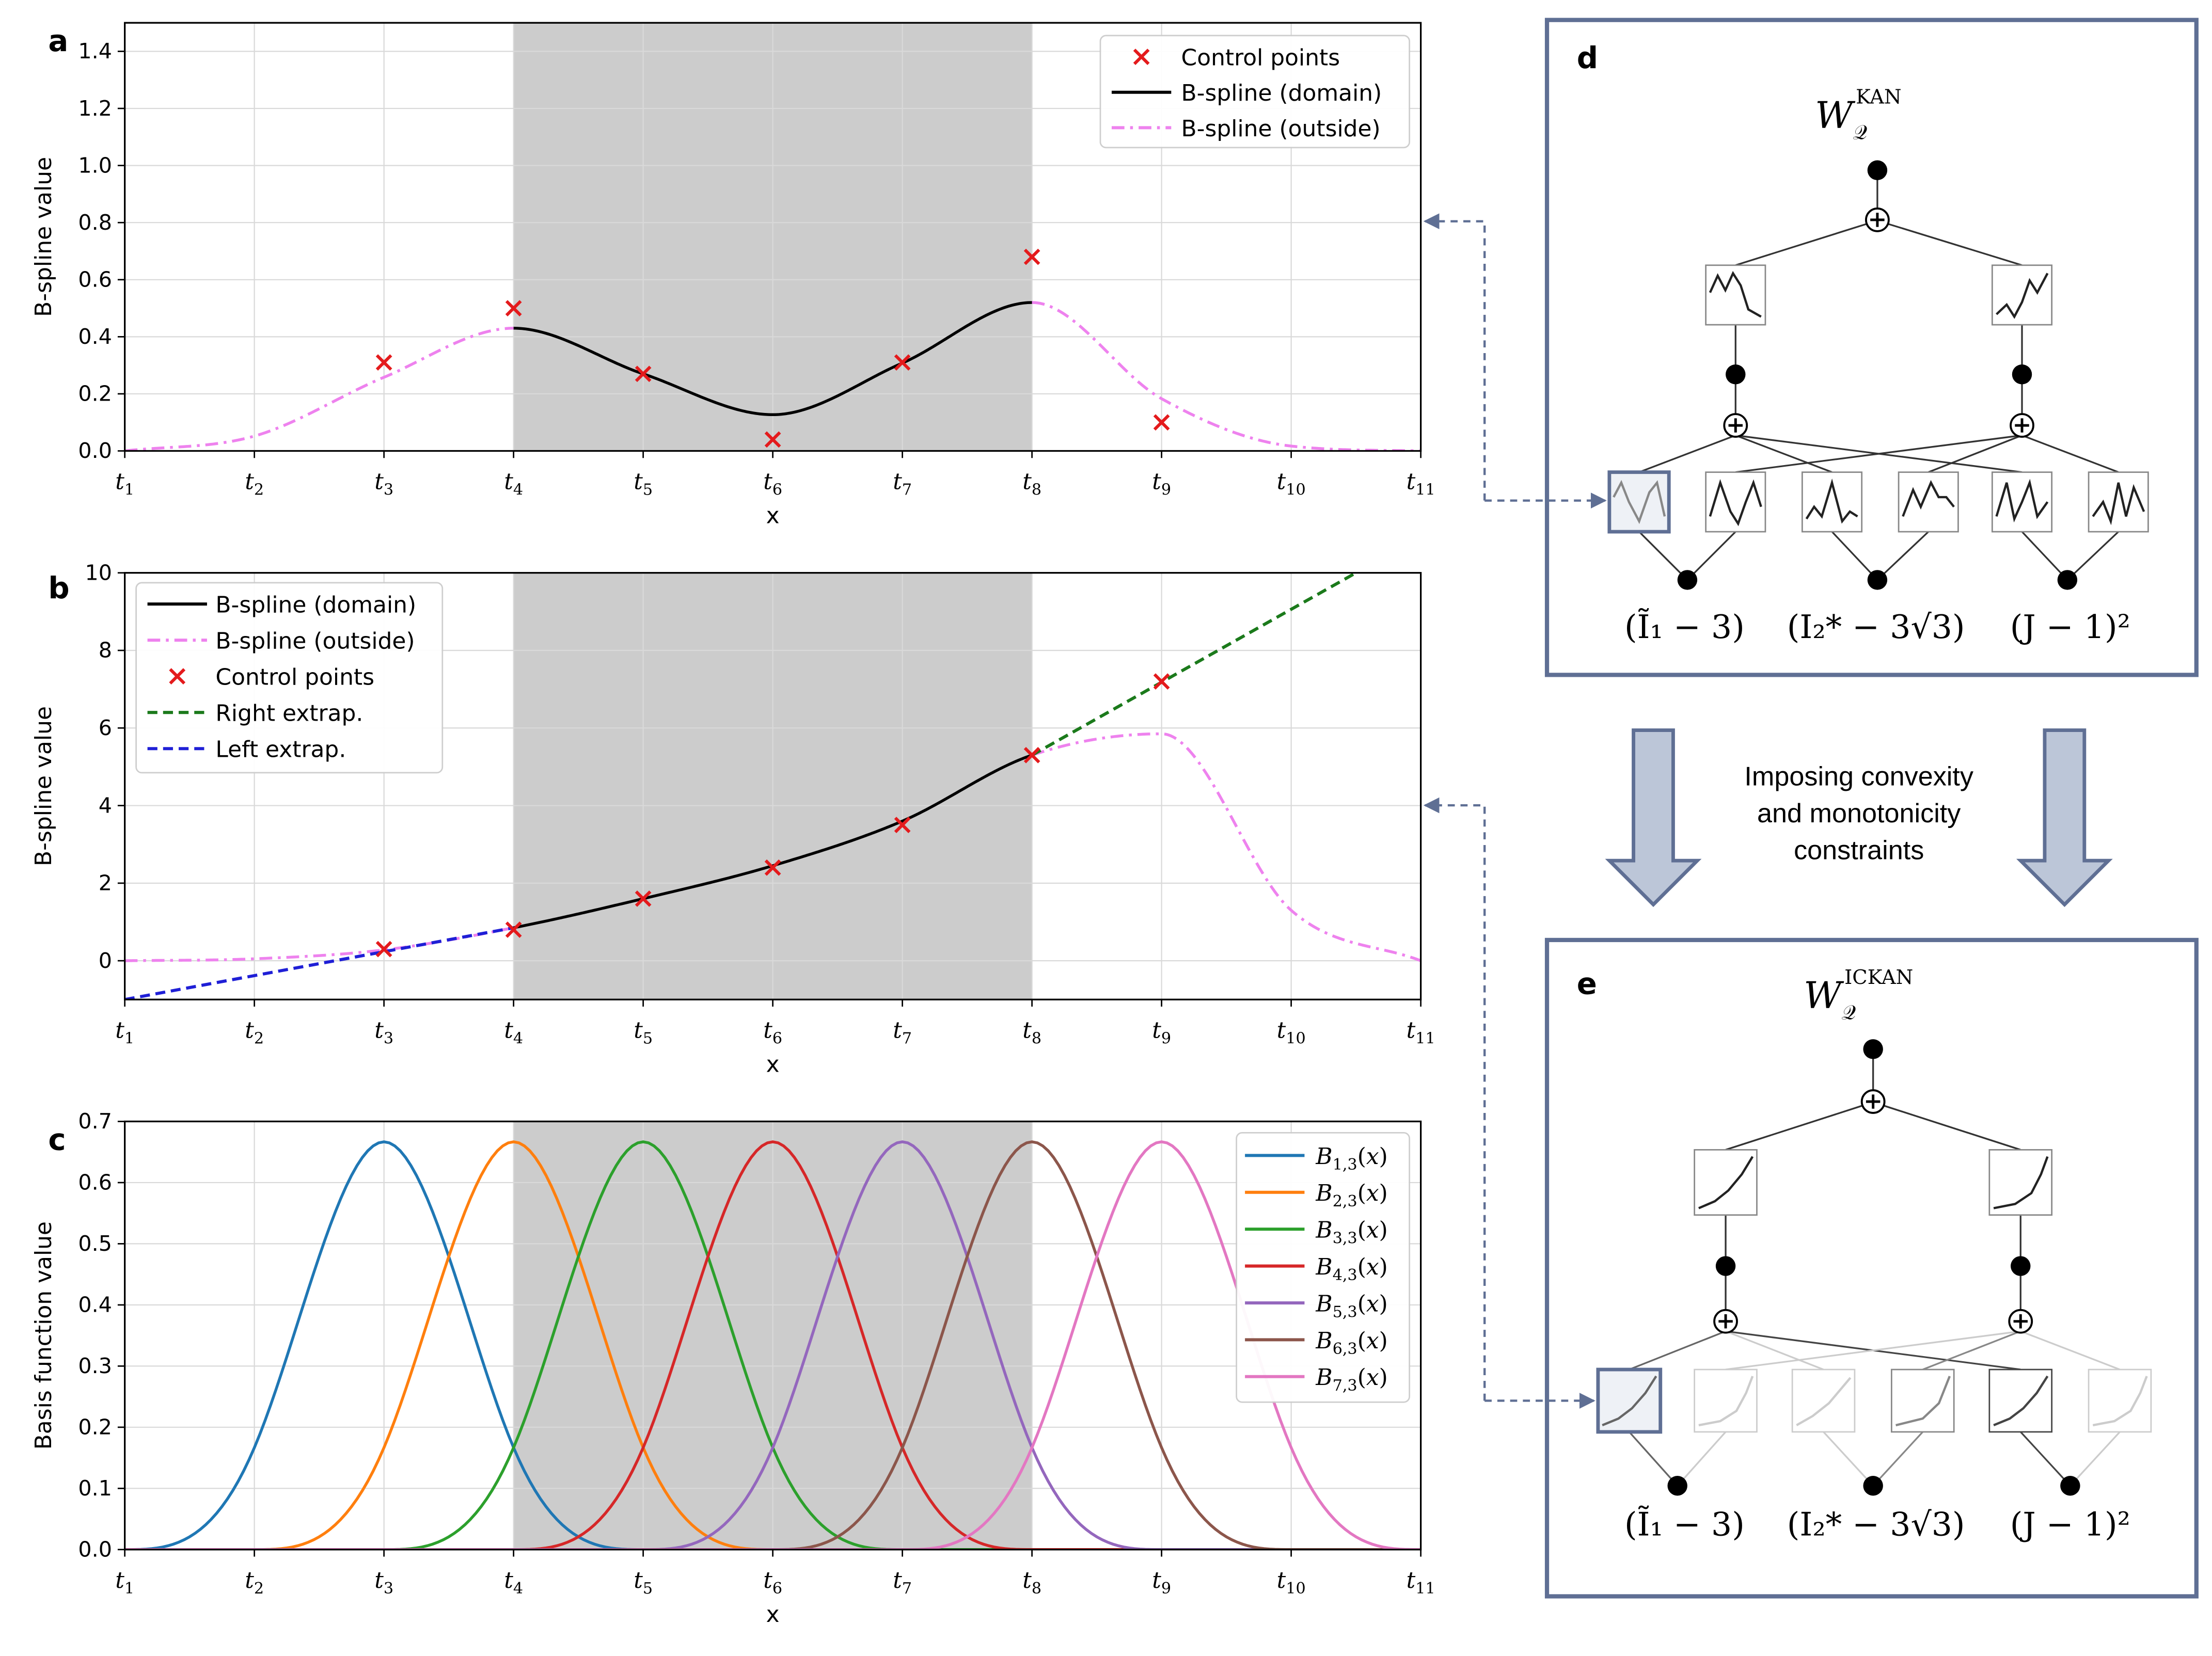 The image size is (2212, 1656). I want to click on y-tick-label: 0.8, so click(95, 222).